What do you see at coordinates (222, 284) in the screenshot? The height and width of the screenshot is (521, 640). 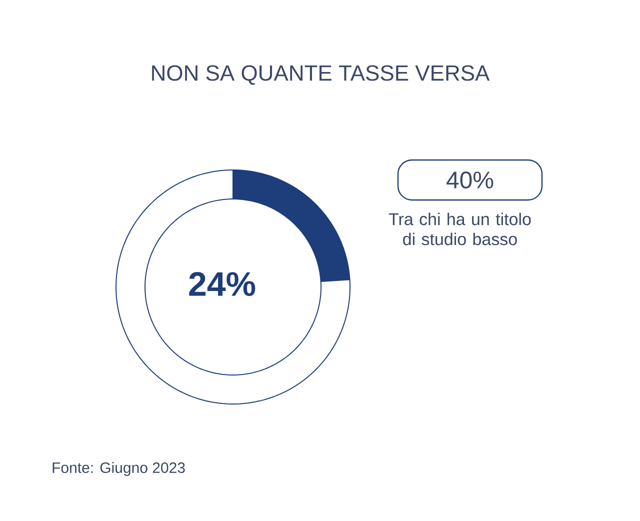 I see `text: 24%` at bounding box center [222, 284].